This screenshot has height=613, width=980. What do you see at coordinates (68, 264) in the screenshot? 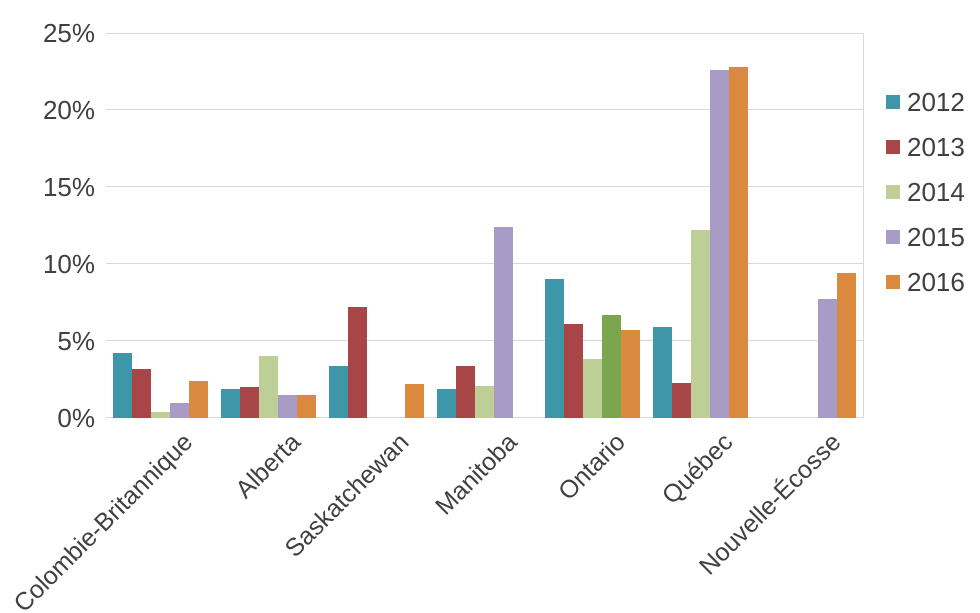
I see `y-axis-tick-label: 10%` at bounding box center [68, 264].